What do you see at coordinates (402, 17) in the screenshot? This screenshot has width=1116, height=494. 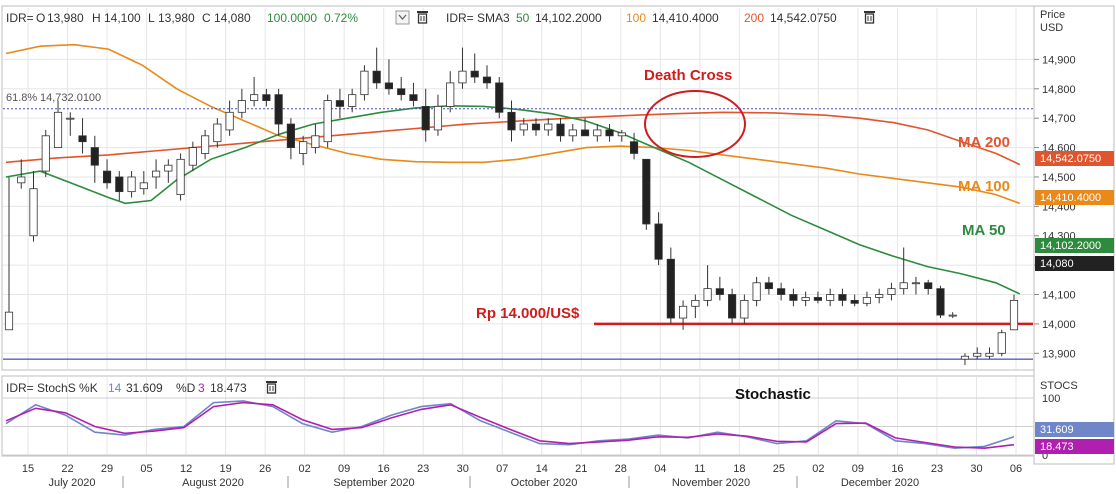 I see `collapse-button` at bounding box center [402, 17].